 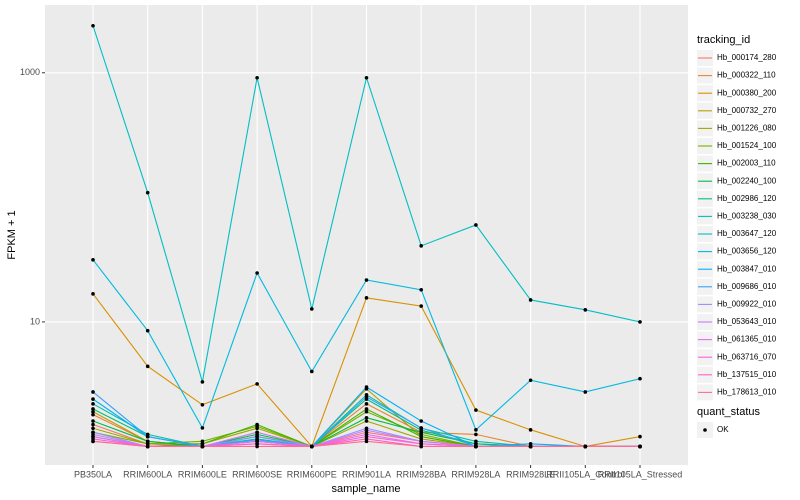 I want to click on legend-label: Hb_002240_100, so click(x=747, y=180).